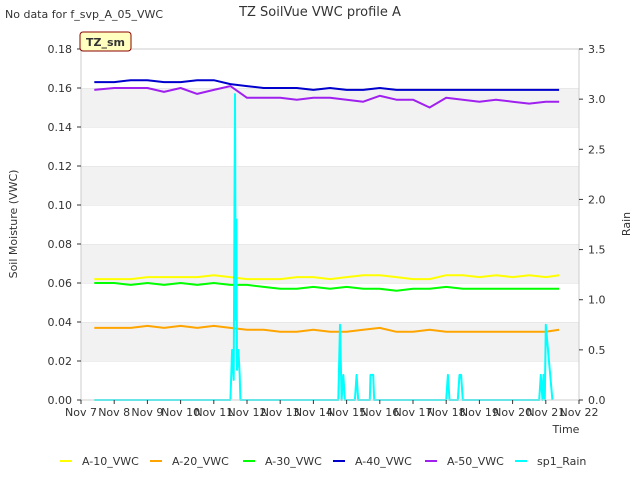 The image size is (640, 480). Describe the element at coordinates (597, 149) in the screenshot. I see `y-right-tick-label: 2.5` at that location.